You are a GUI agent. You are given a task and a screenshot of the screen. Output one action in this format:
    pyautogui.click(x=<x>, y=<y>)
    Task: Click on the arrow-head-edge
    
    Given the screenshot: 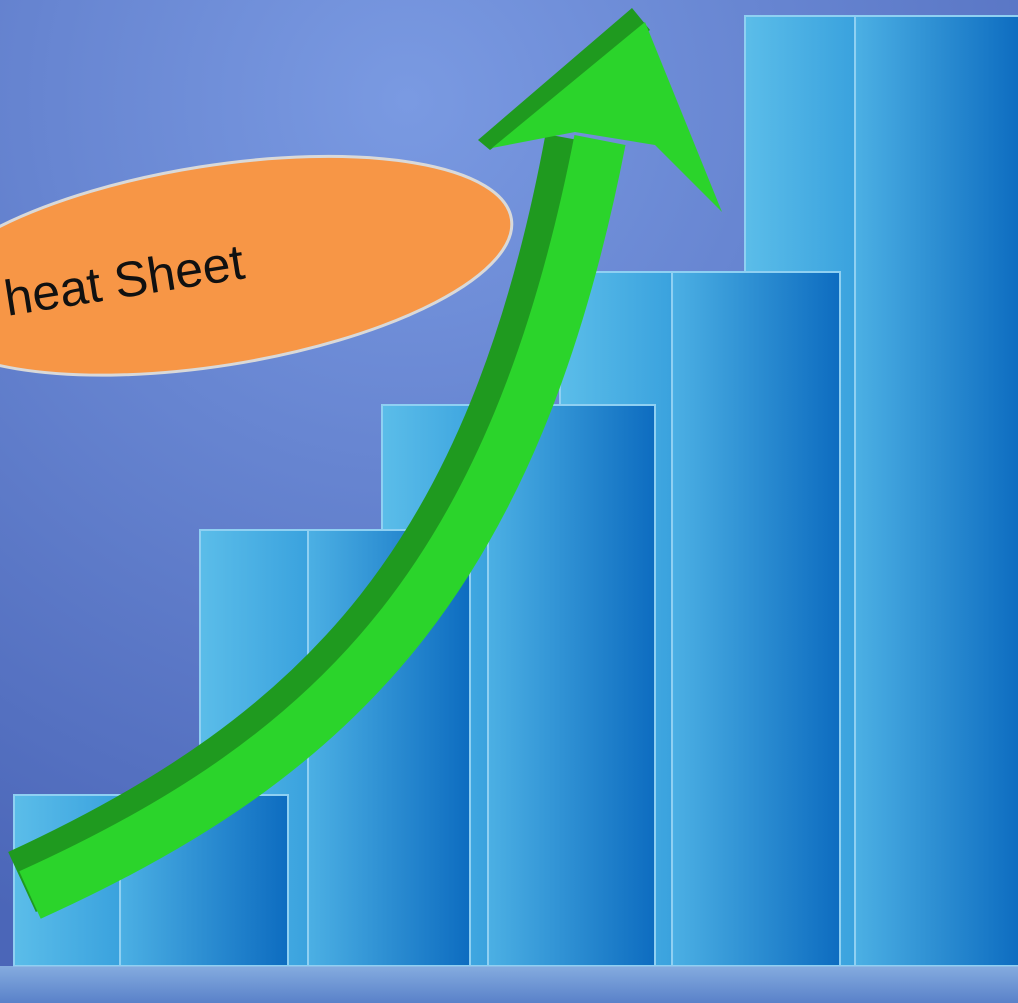 What is the action you would take?
    pyautogui.click(x=564, y=79)
    